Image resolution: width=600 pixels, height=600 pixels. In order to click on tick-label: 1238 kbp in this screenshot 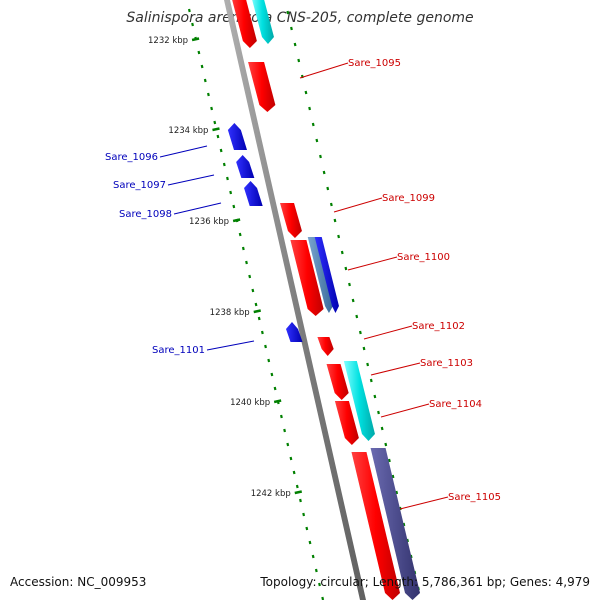, I will do `click(230, 313)`.